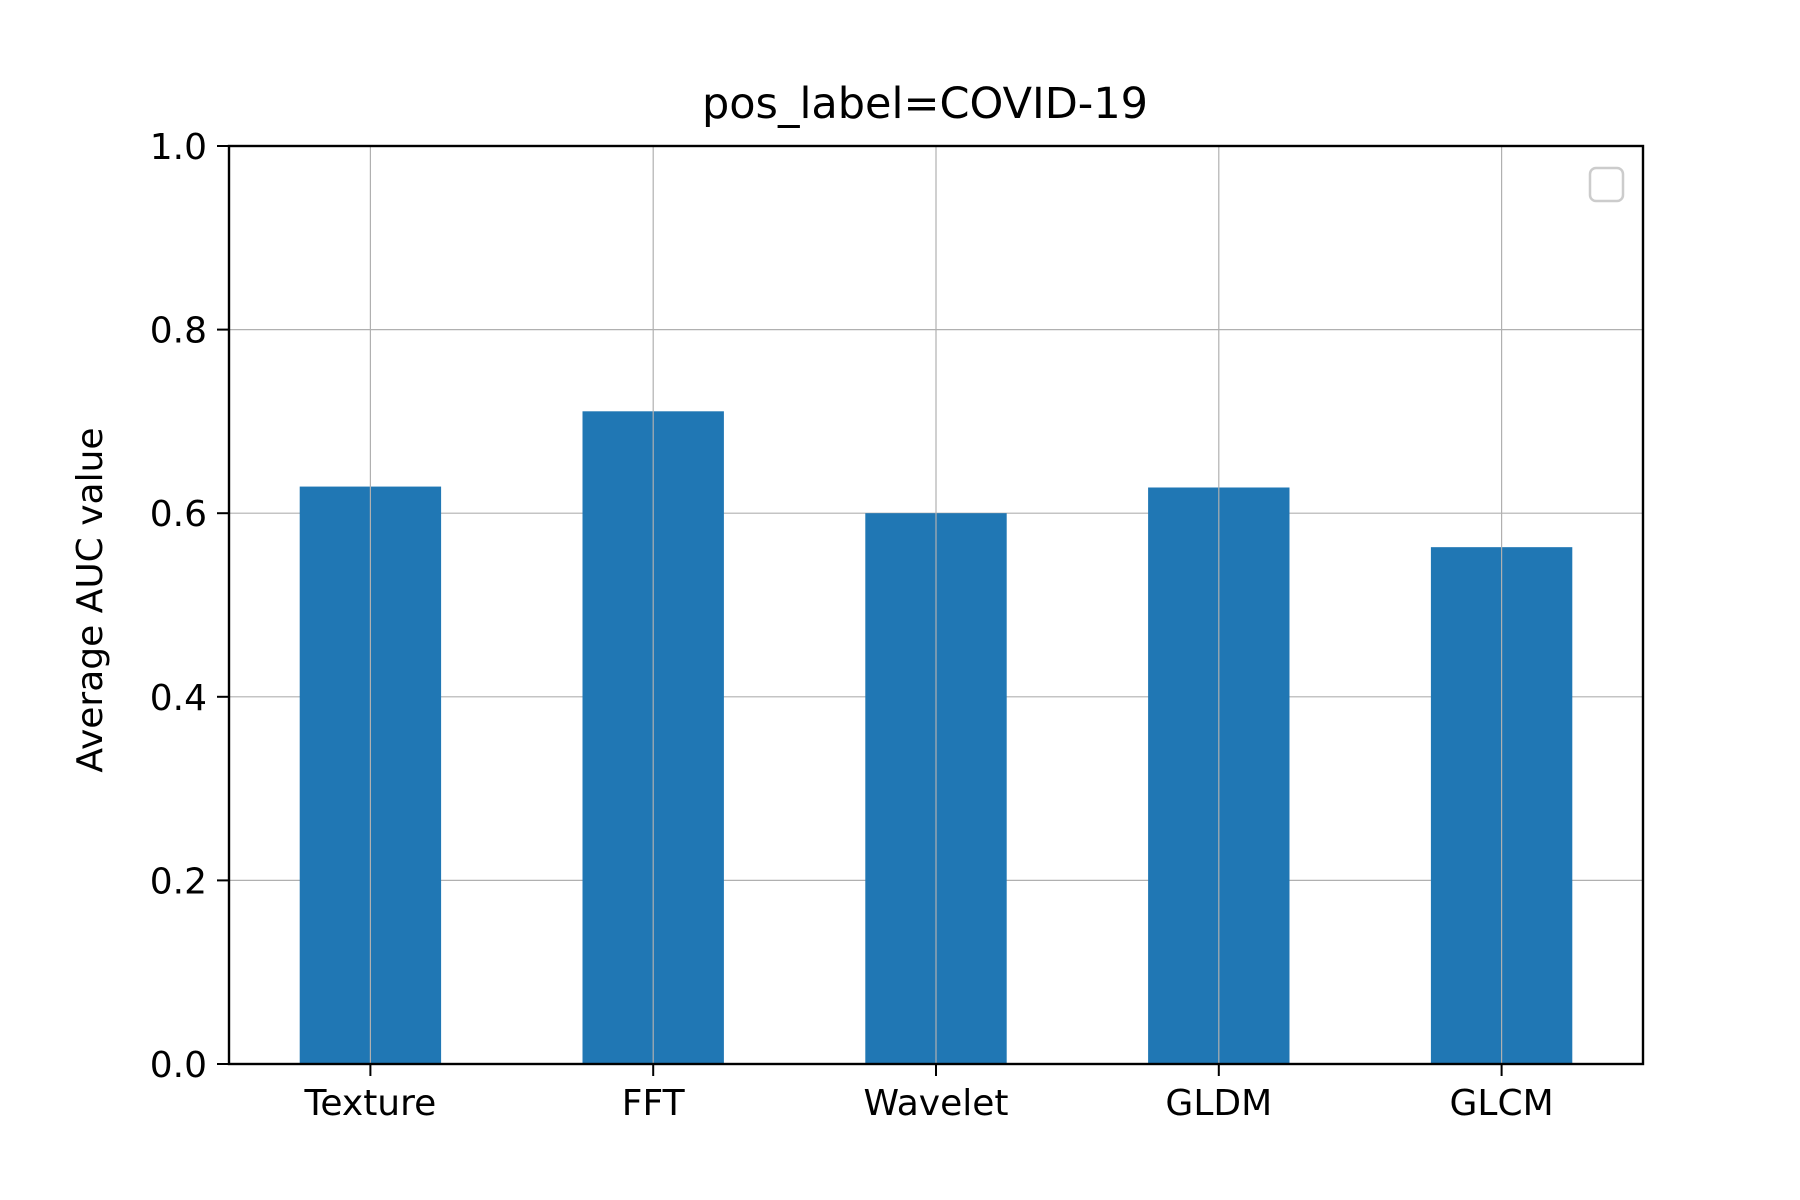  I want to click on y-axis-label: Average AUC value, so click(90, 599).